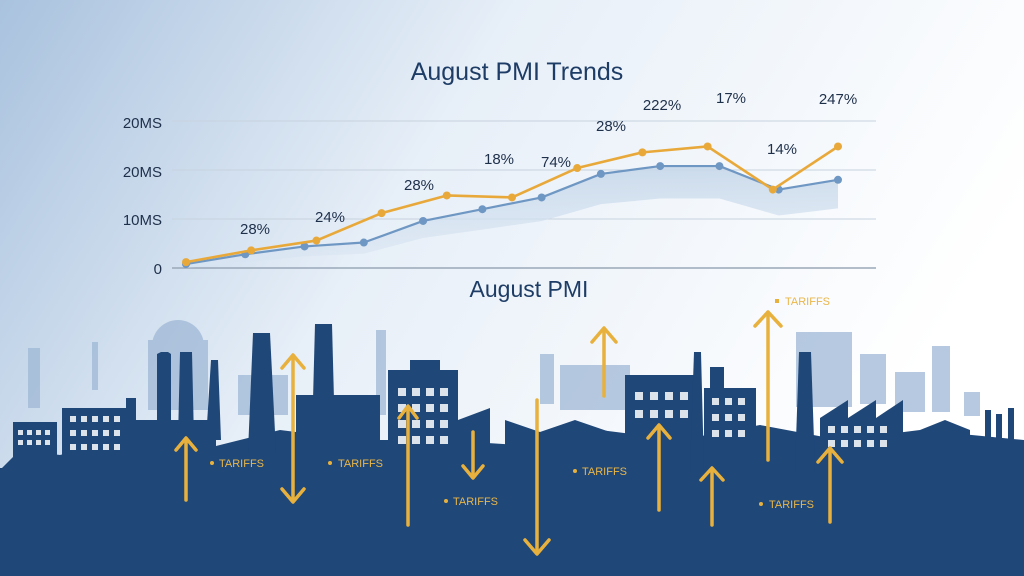  Describe the element at coordinates (452, 419) in the screenshot. I see `building-windows` at that location.